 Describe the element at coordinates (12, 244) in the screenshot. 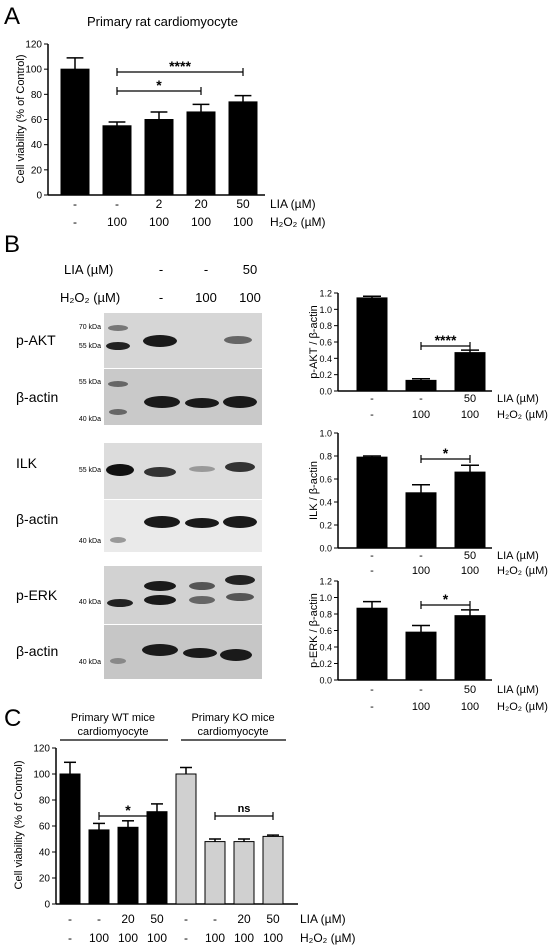

I see `panel-b-letter: B` at that location.